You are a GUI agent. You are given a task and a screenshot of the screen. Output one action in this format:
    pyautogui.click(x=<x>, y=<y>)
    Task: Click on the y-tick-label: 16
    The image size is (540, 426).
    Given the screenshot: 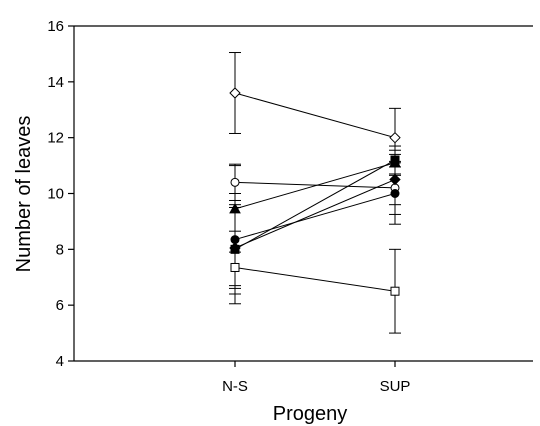 What is the action you would take?
    pyautogui.click(x=55, y=26)
    